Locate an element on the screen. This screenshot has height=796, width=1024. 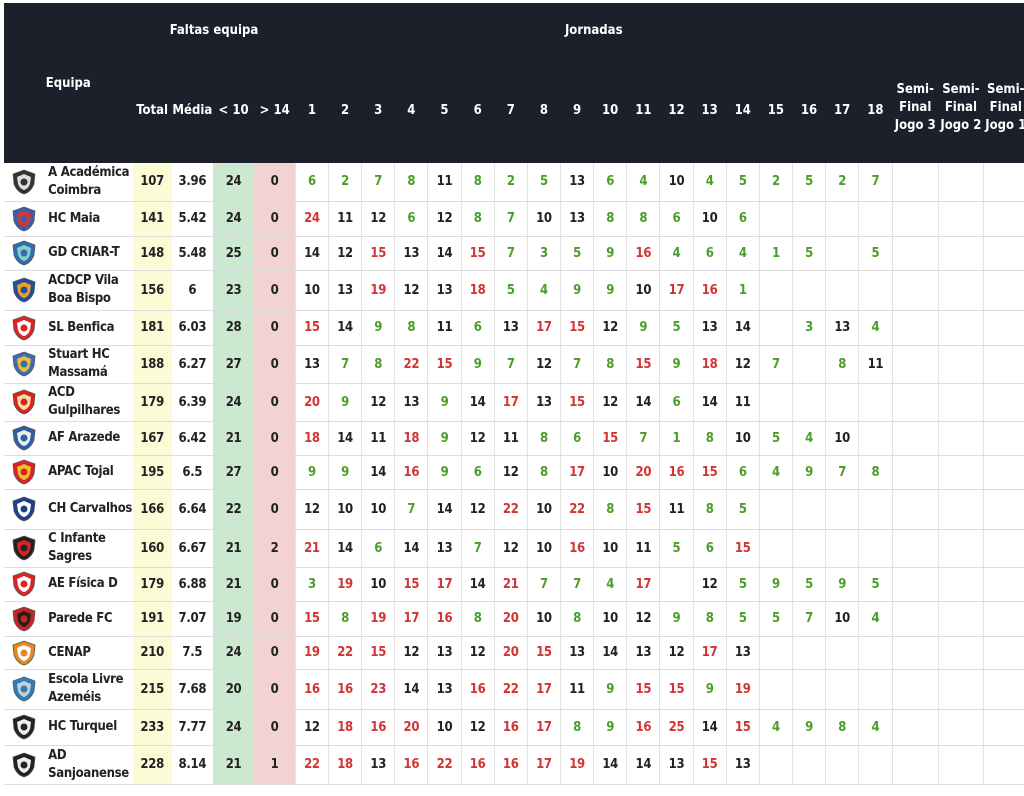
header-round-12: 12 is located at coordinates (676, 110).